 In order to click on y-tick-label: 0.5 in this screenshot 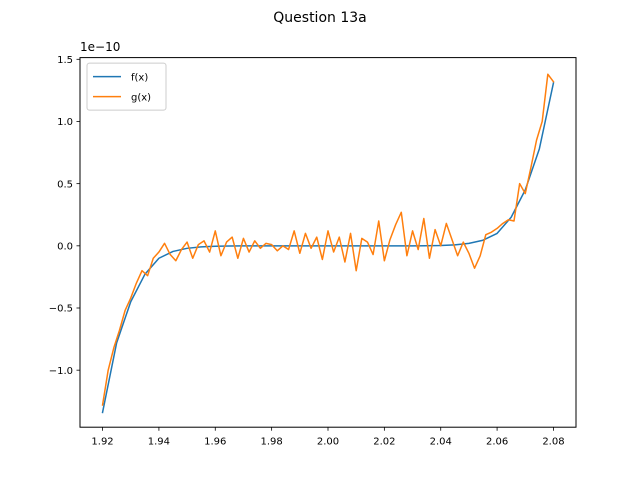, I will do `click(65, 184)`.